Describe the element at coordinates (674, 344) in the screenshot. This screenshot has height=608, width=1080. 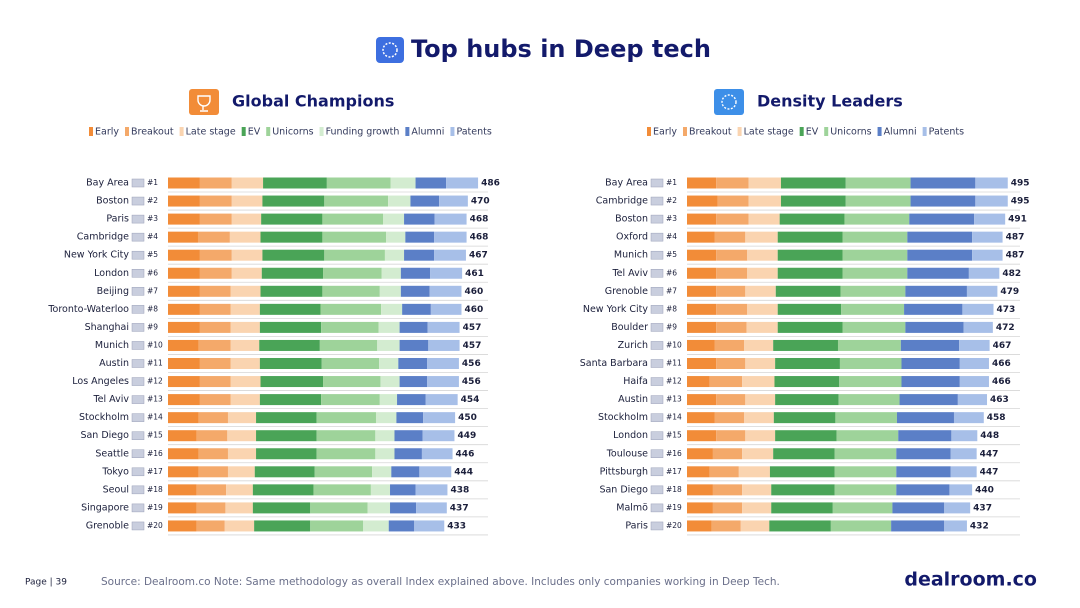
I see `rank: #10` at that location.